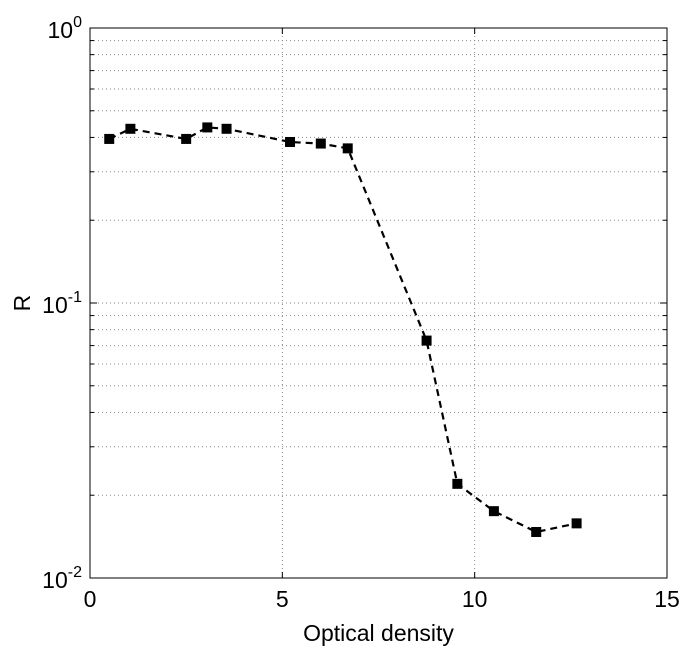 The height and width of the screenshot is (649, 685). Describe the element at coordinates (282, 599) in the screenshot. I see `x-tick-label: 5` at that location.